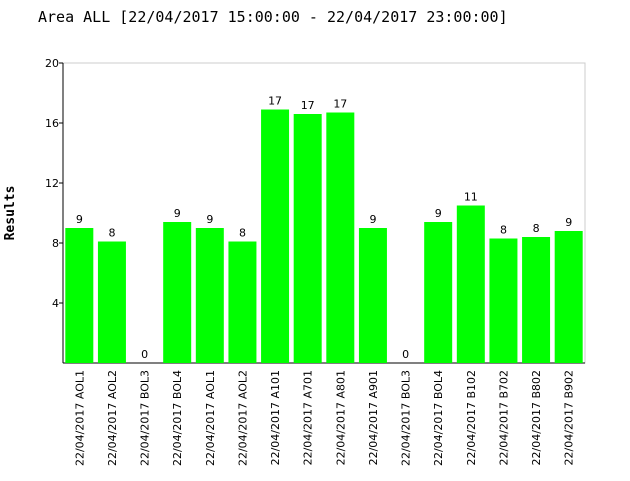 This screenshot has width=630, height=481. What do you see at coordinates (52, 183) in the screenshot?
I see `y-tick-label: 12` at bounding box center [52, 183].